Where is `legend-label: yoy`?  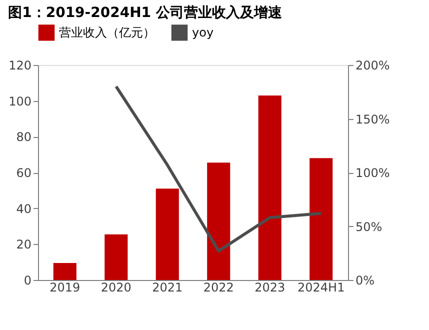
legend-label: yoy is located at coordinates (203, 33).